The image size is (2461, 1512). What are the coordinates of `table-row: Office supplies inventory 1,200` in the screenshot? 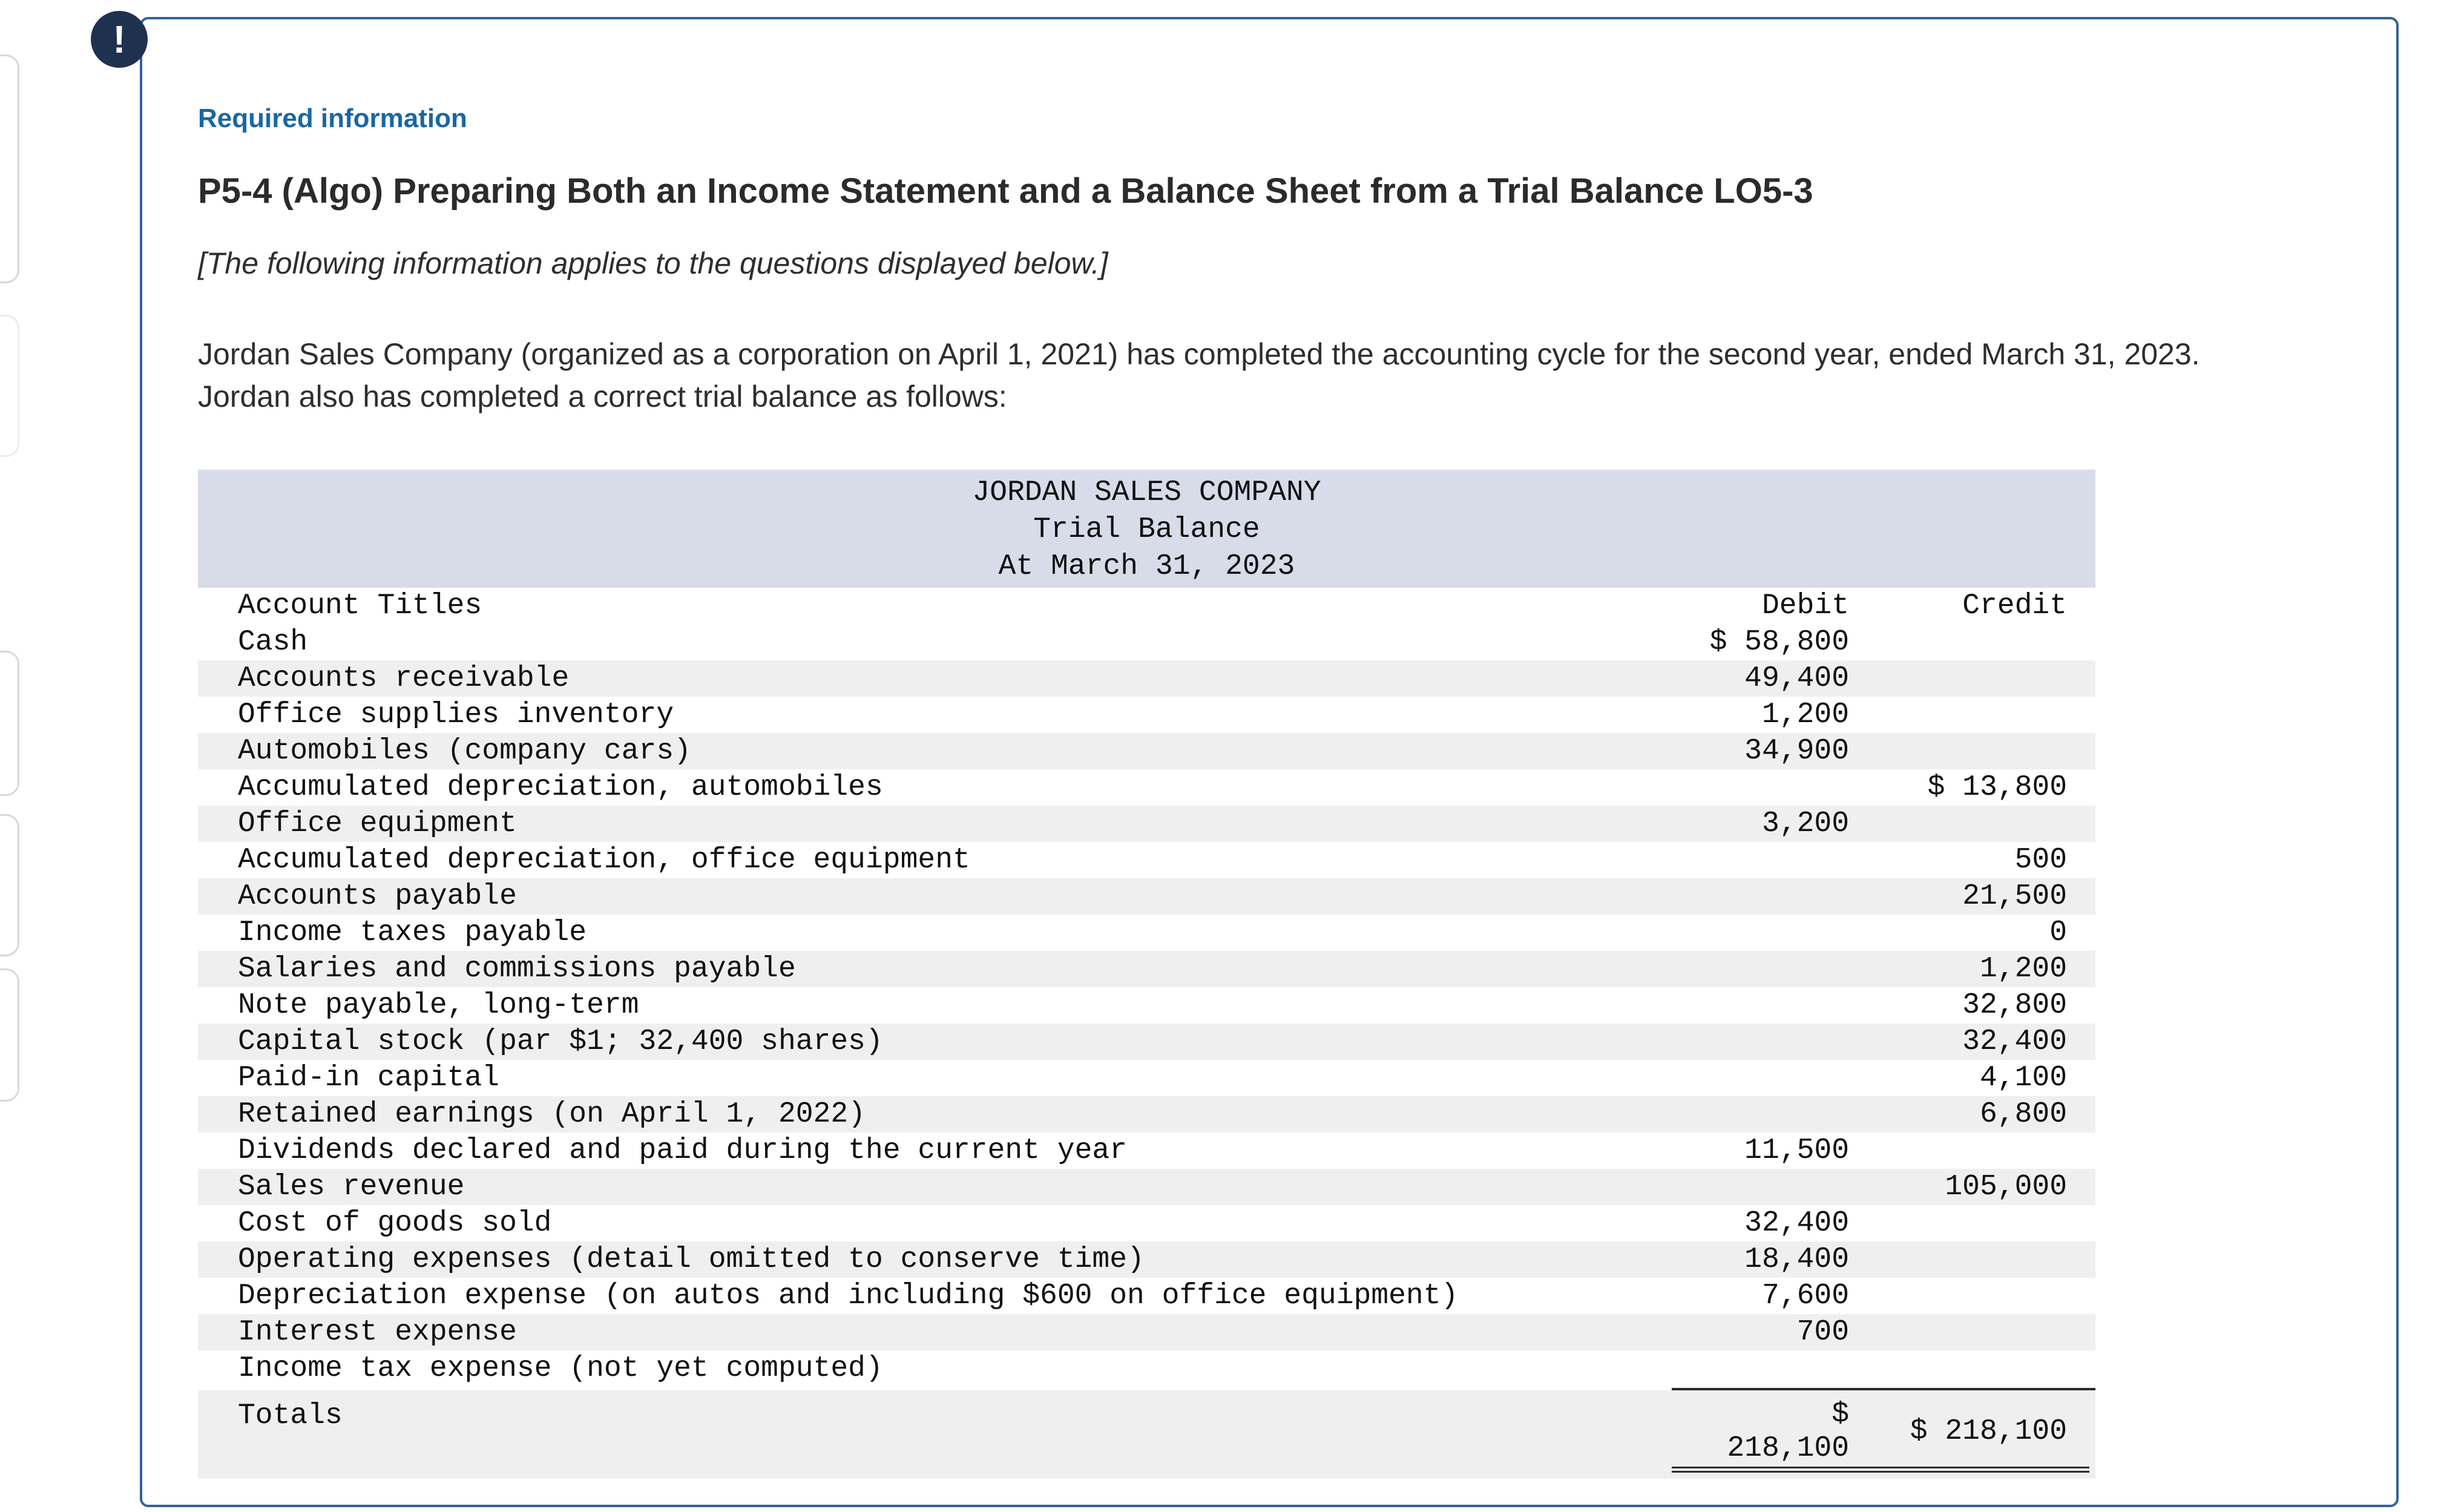 It's located at (1146, 715).